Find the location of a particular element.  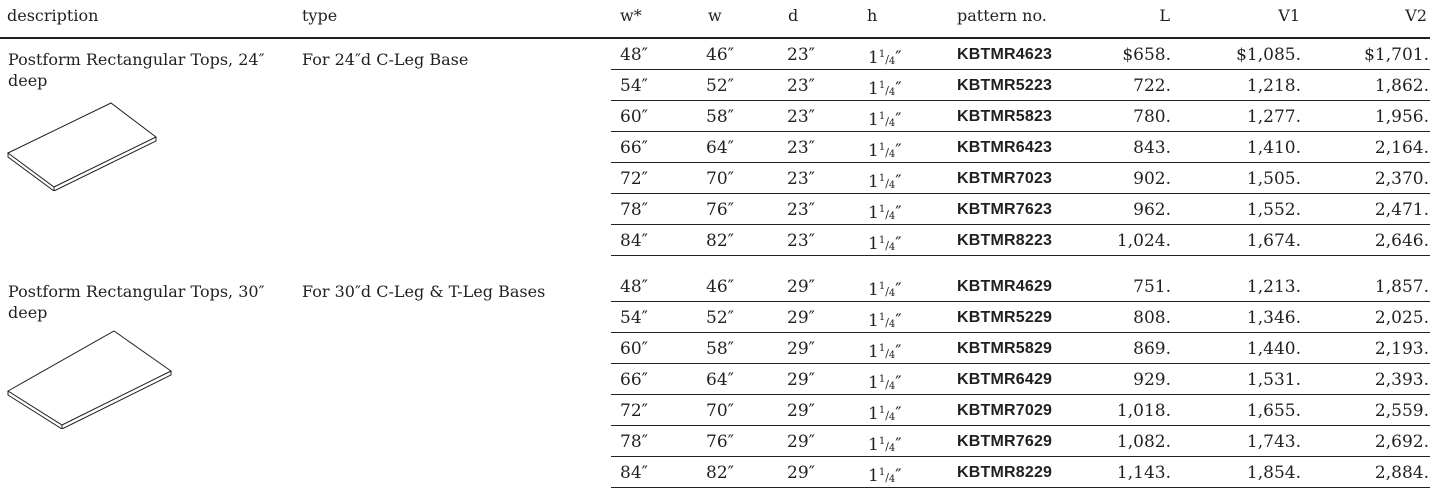

header-w-star: w* is located at coordinates (631, 15).